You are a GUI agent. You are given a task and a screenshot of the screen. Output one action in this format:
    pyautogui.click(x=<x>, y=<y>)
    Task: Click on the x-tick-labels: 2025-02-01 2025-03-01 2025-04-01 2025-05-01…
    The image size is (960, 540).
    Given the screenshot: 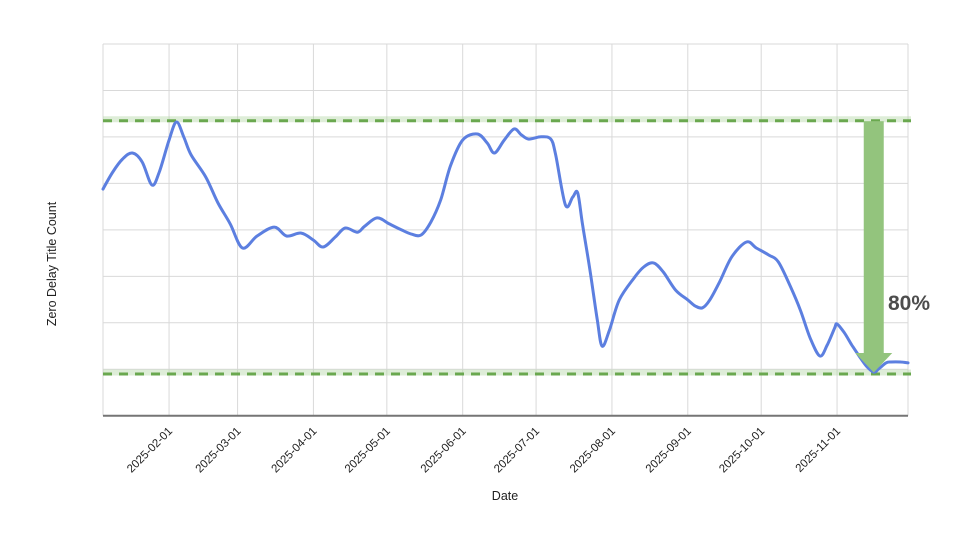 What is the action you would take?
    pyautogui.click(x=484, y=450)
    